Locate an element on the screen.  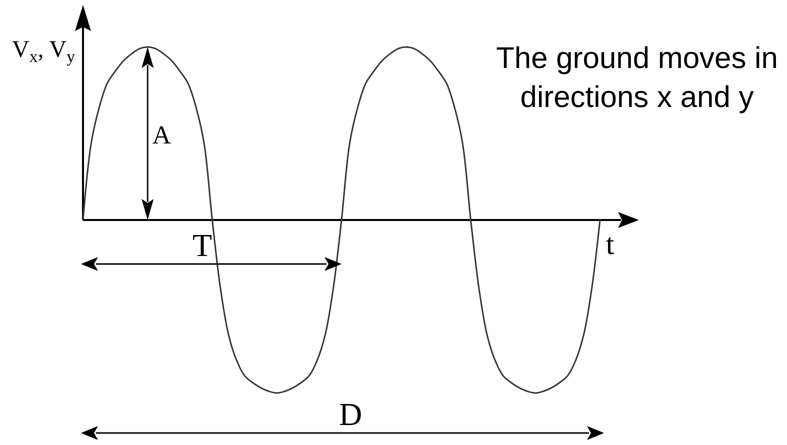
annotation: T is located at coordinates (202, 245).